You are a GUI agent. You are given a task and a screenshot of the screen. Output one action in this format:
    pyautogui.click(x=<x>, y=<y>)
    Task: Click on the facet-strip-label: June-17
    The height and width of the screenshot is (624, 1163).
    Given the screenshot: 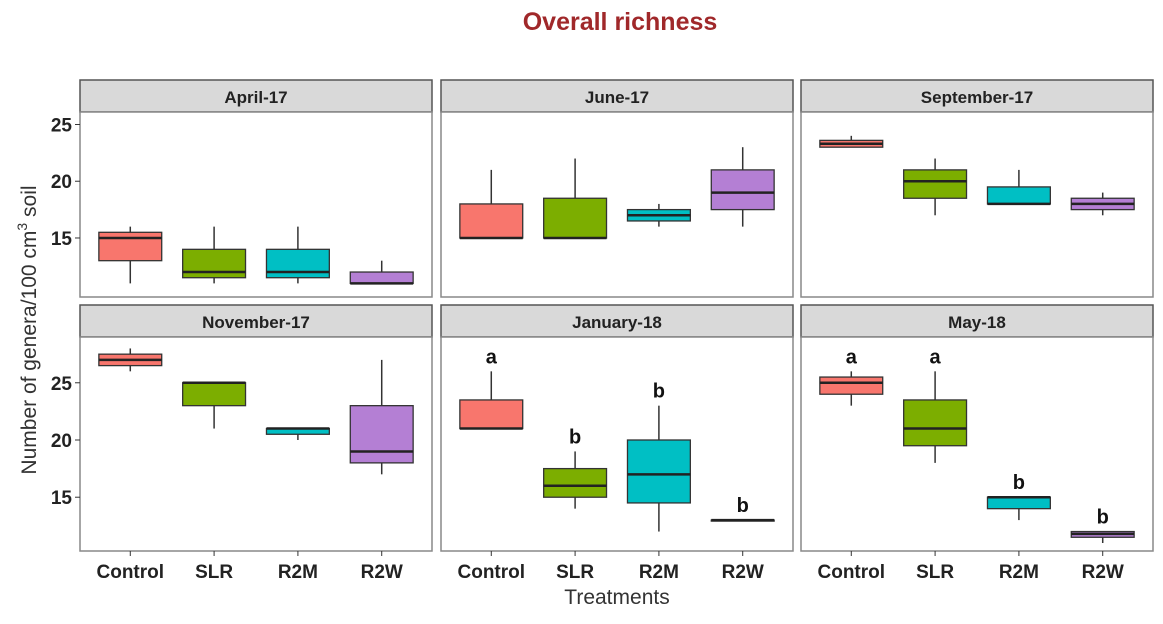 What is the action you would take?
    pyautogui.click(x=617, y=97)
    